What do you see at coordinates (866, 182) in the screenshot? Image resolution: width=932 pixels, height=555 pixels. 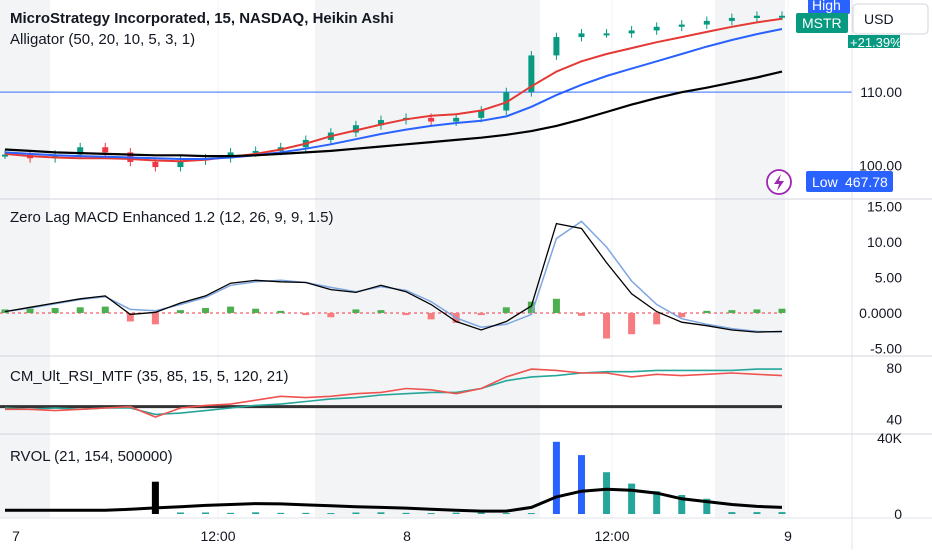 I see `low-value: 467.78` at bounding box center [866, 182].